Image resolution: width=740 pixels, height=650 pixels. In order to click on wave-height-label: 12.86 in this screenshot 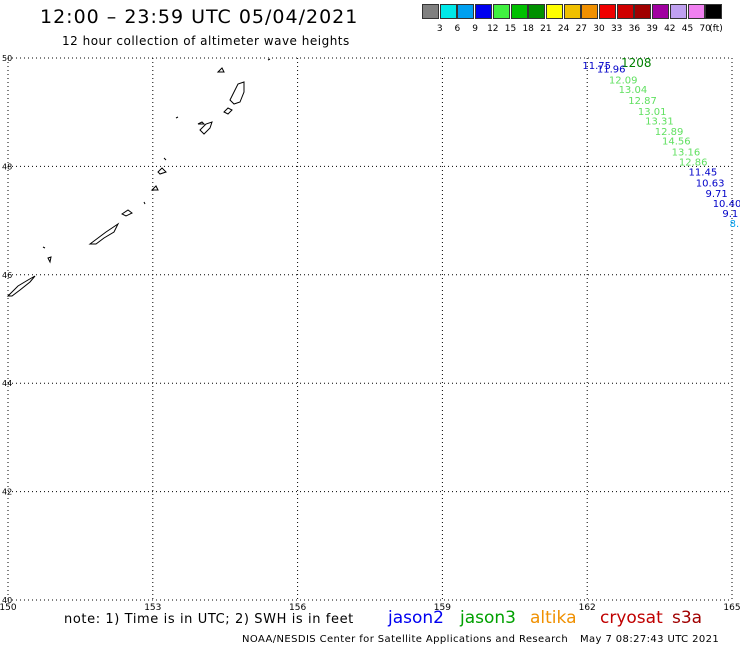, I will do `click(693, 162)`.